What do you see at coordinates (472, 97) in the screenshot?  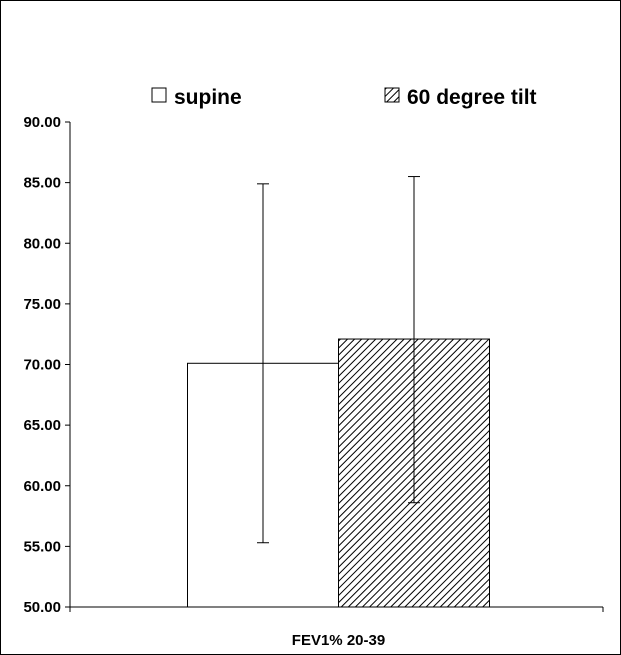 I see `legend-label: 60 degree tilt` at bounding box center [472, 97].